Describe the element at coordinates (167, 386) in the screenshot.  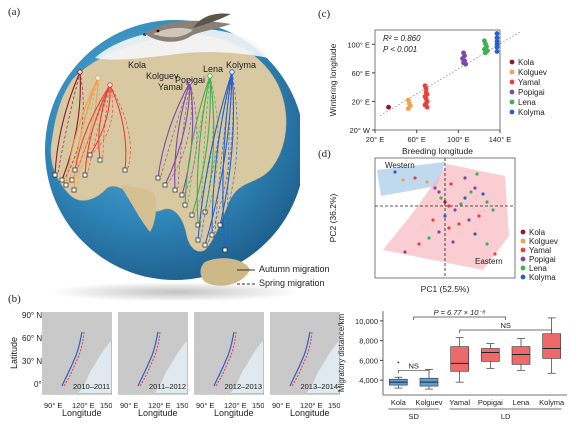
I see `year-label: 2011–2012` at that location.